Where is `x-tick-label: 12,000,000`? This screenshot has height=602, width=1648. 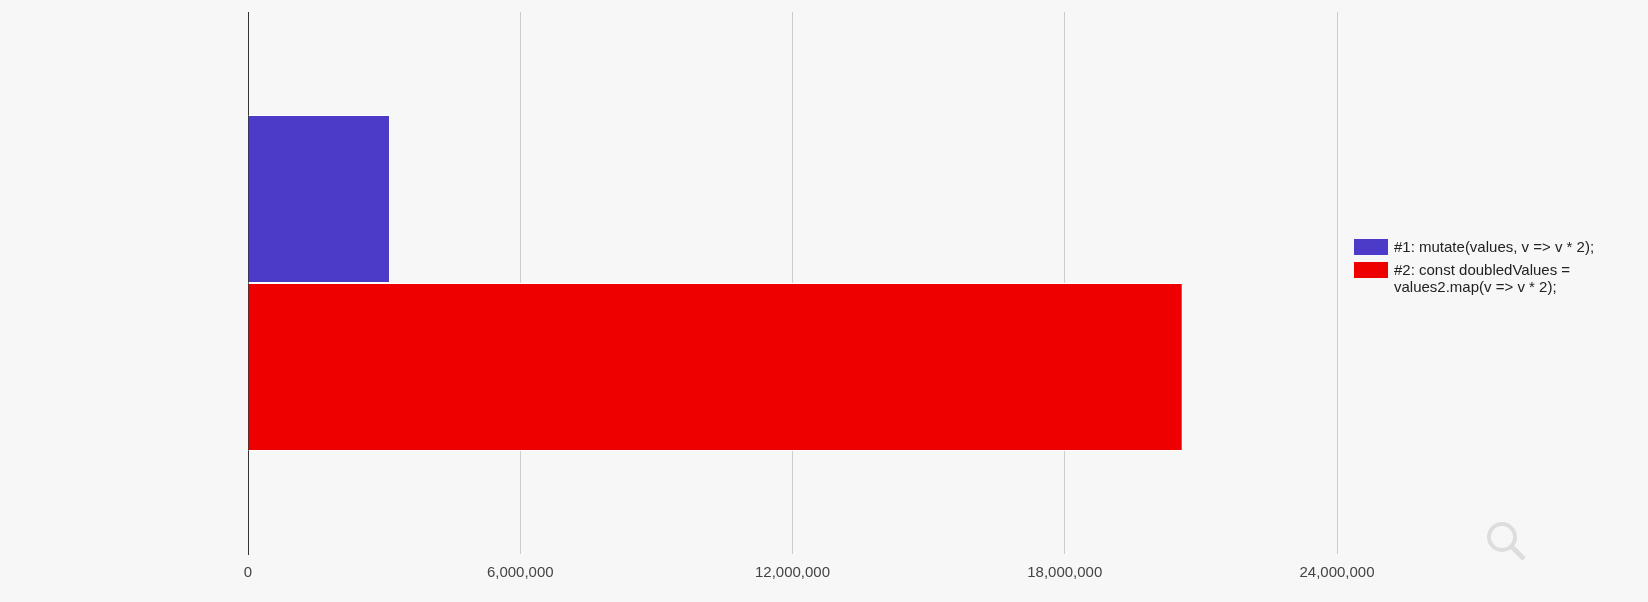
x-tick-label: 12,000,000 is located at coordinates (792, 572).